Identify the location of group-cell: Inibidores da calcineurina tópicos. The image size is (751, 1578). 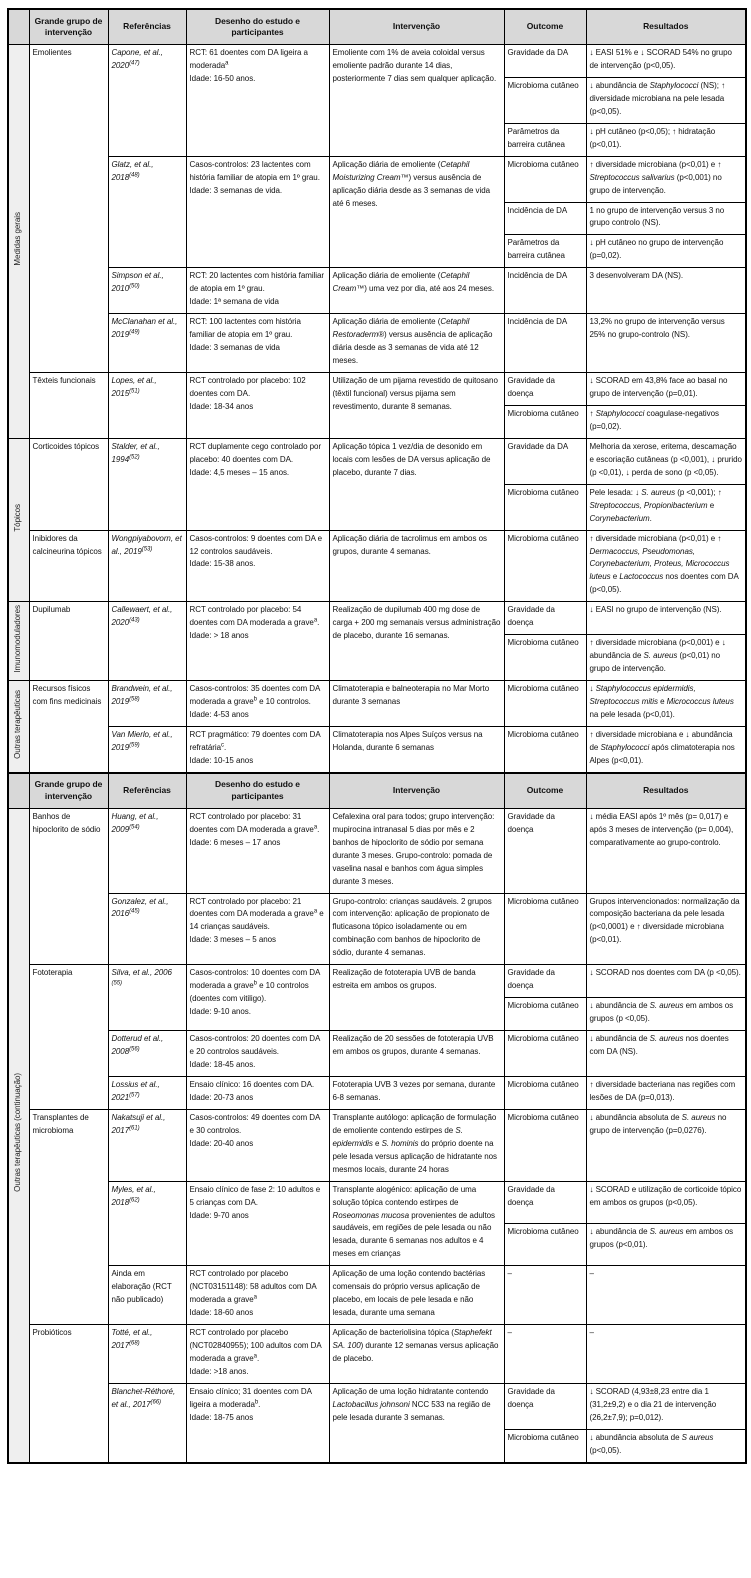
(68, 566).